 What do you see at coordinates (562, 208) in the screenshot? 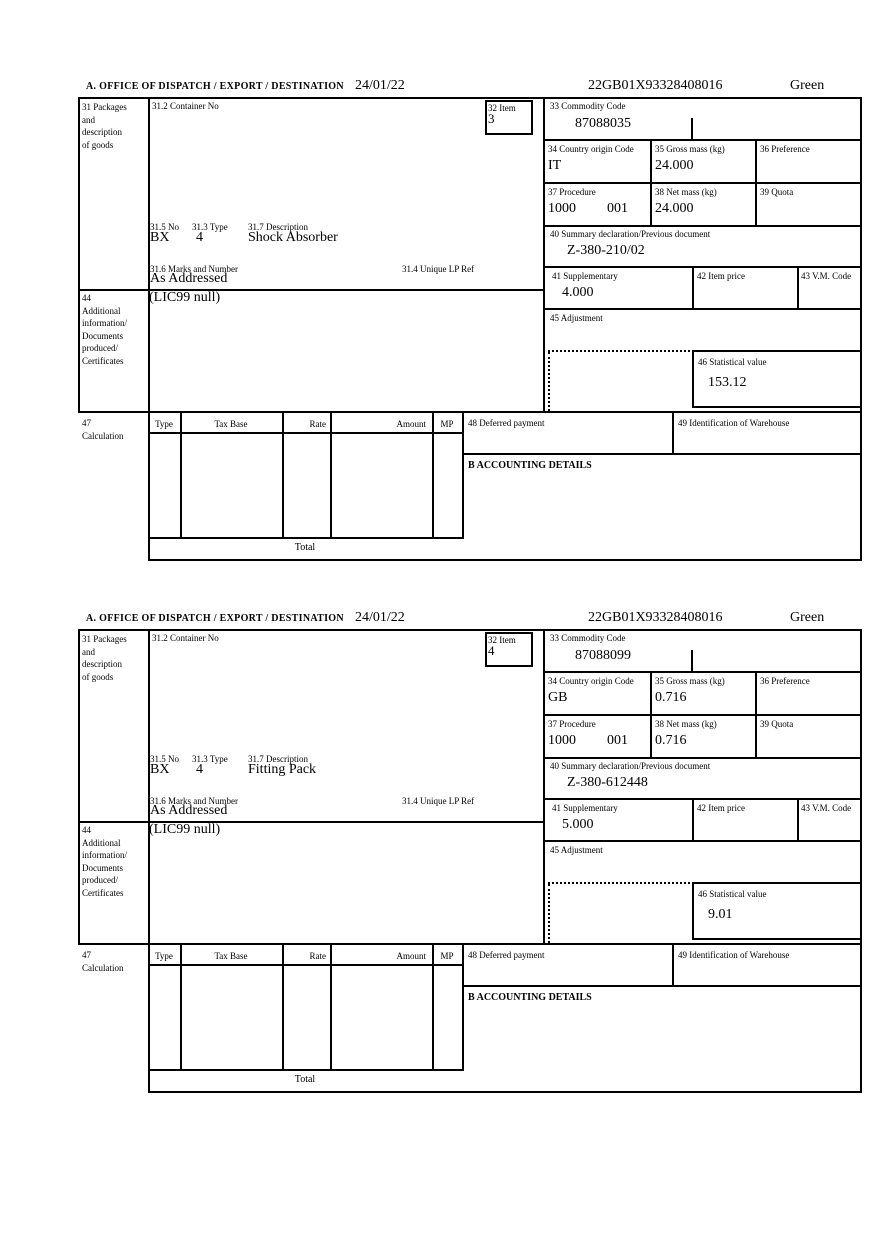
I see `procedure-value: 1000` at bounding box center [562, 208].